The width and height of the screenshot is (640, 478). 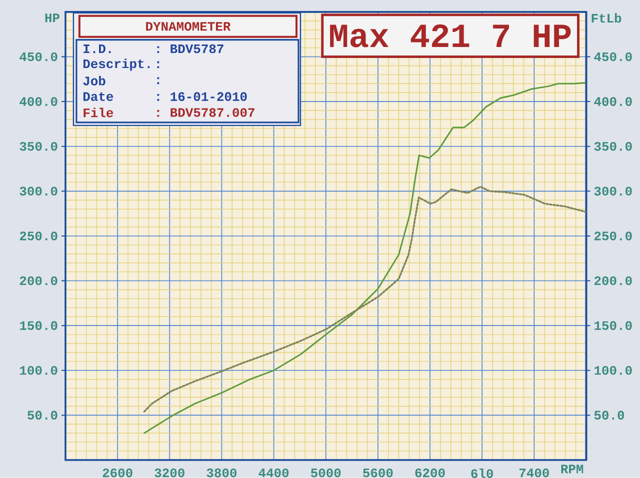 I want to click on y2-tick-label: 350.0, so click(x=613, y=146).